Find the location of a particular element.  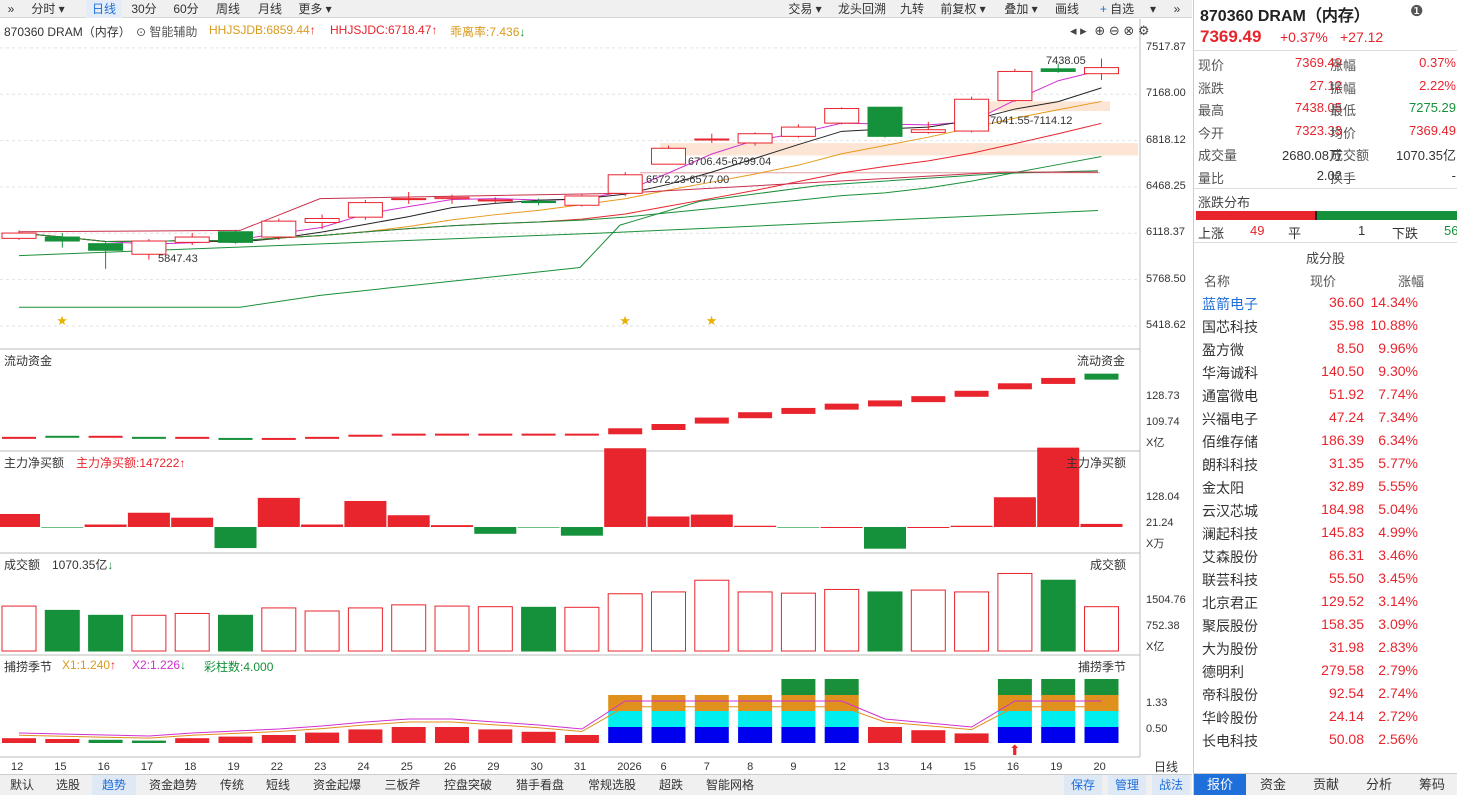

component-name: 北京君正 is located at coordinates (1230, 603).